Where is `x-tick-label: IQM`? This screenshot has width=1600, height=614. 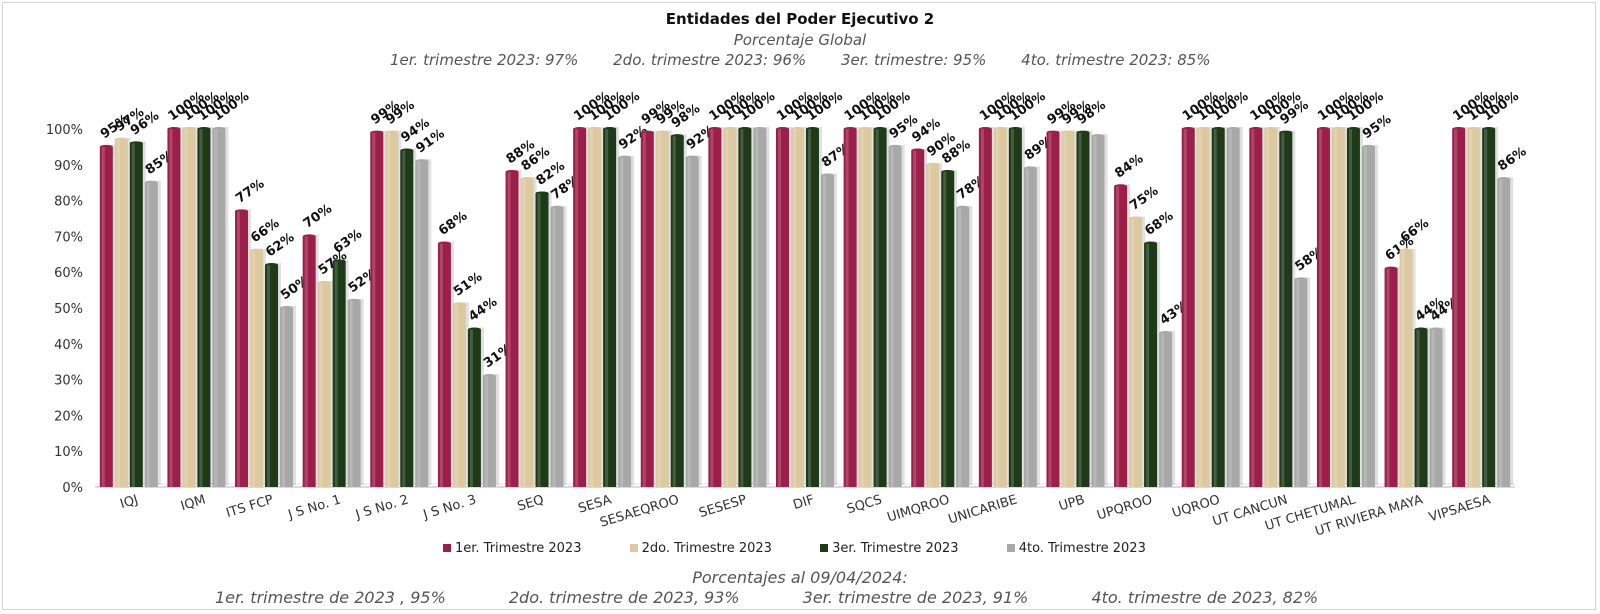 x-tick-label: IQM is located at coordinates (193, 503).